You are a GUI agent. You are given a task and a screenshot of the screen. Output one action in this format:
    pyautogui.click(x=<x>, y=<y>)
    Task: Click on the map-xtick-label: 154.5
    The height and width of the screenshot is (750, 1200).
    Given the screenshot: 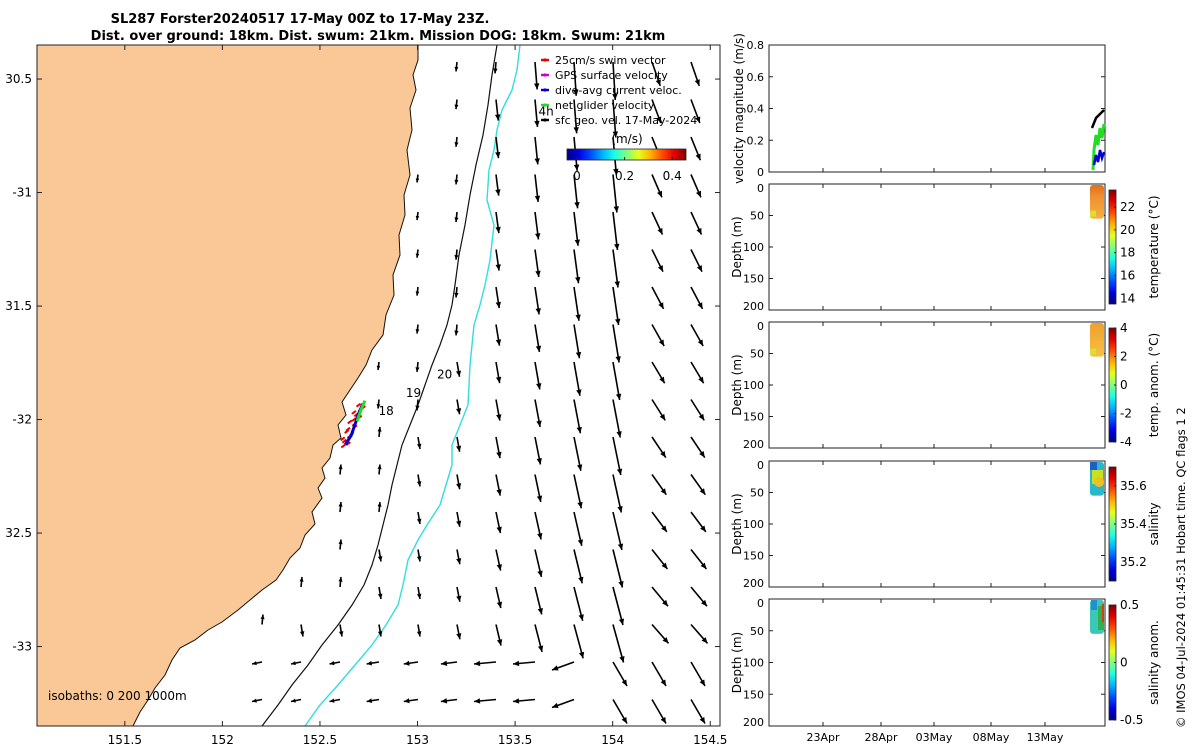 What is the action you would take?
    pyautogui.click(x=710, y=740)
    